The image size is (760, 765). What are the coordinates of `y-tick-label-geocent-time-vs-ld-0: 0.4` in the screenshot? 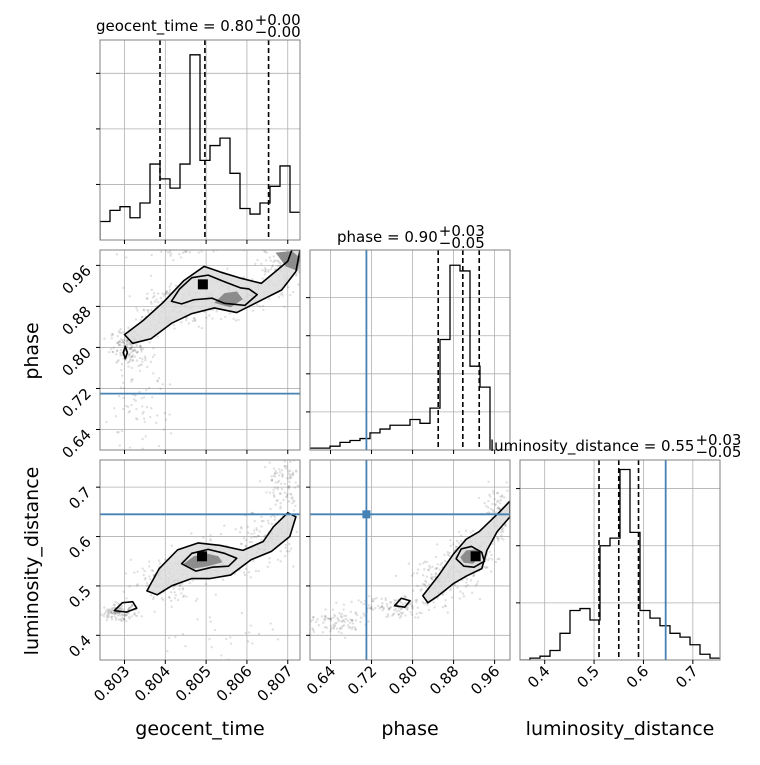 It's located at (80, 646).